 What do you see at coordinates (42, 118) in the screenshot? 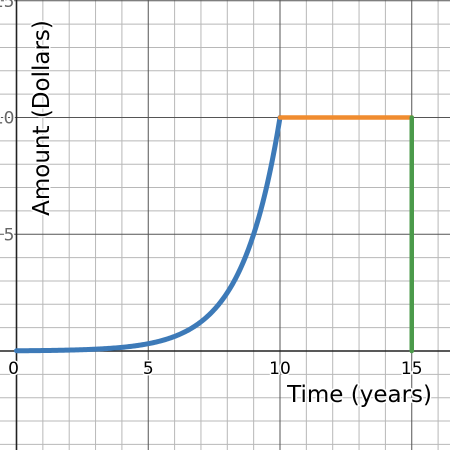
I see `y-axis-label: Amount (Dollars)` at bounding box center [42, 118].